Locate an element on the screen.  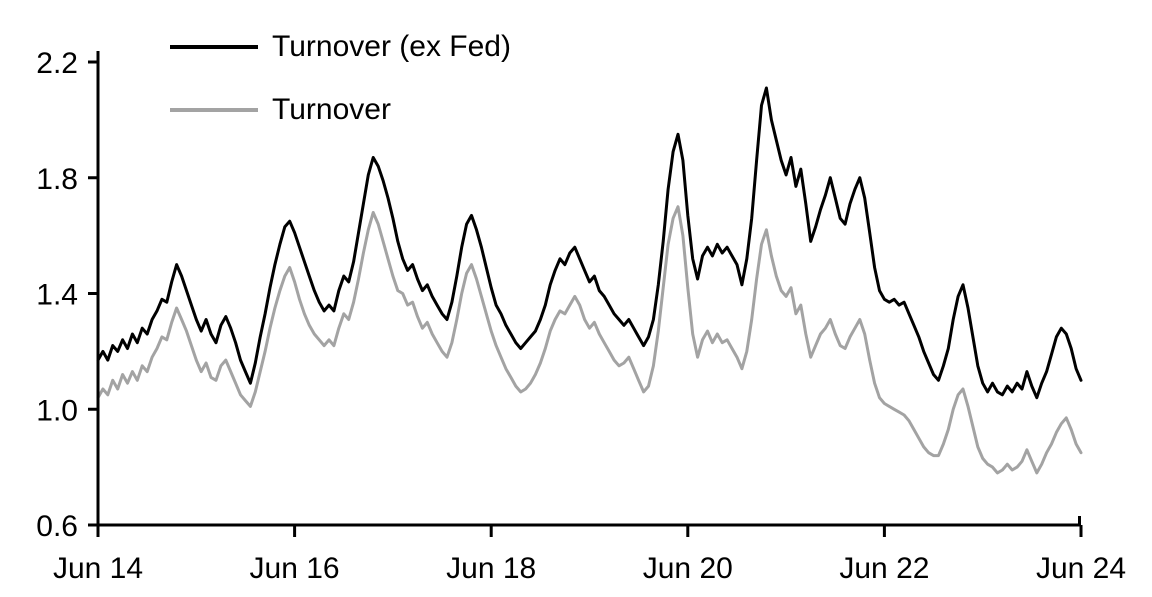
legend-item-turnover: Turnover is located at coordinates (280, 110).